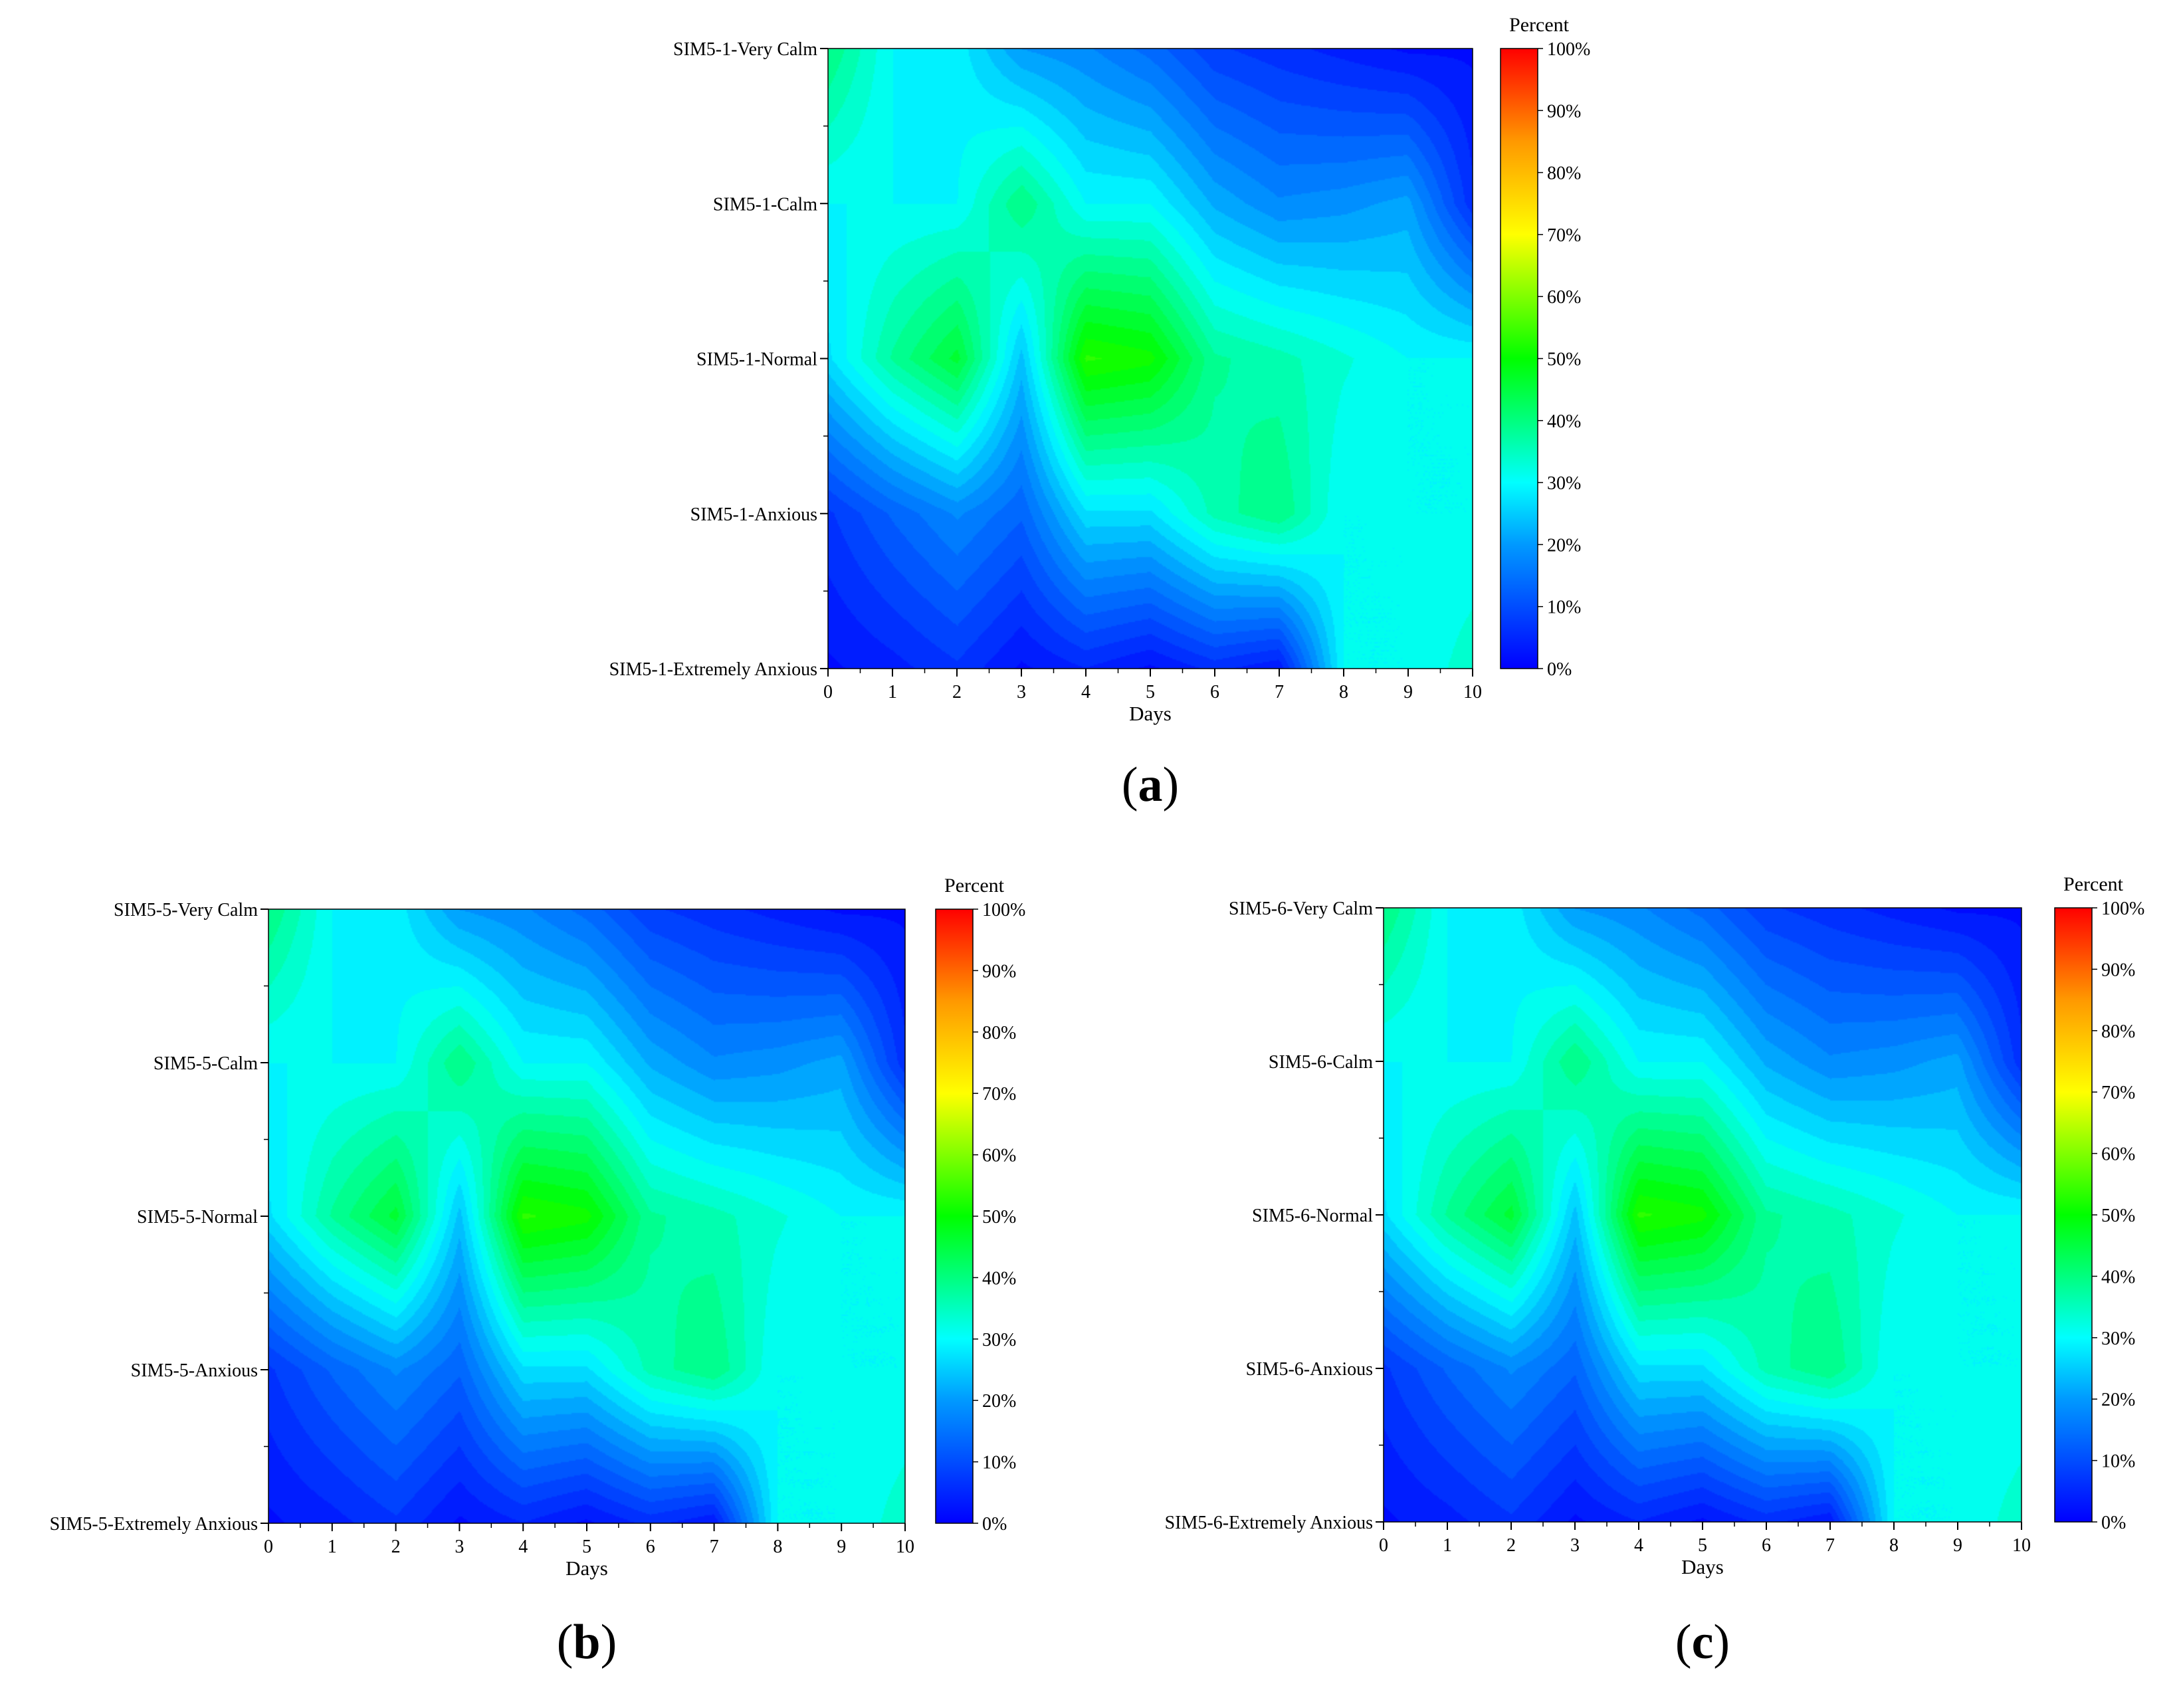 This screenshot has height=1708, width=2179. What do you see at coordinates (1269, 1523) in the screenshot?
I see `y-category-label: SIM5-6-Extremely Anxious` at bounding box center [1269, 1523].